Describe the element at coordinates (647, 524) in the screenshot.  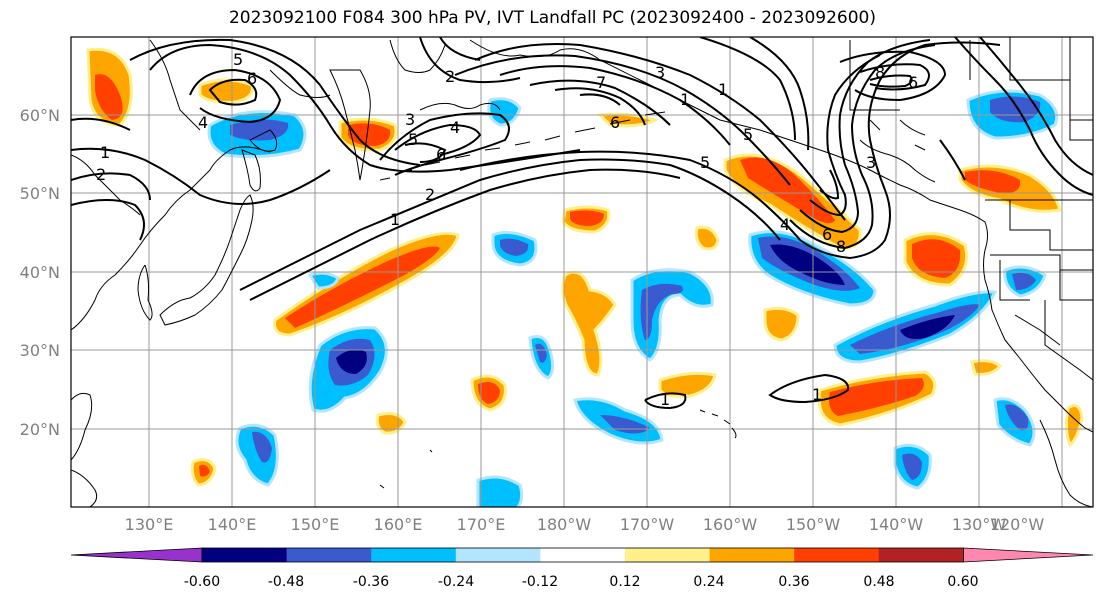
I see `lon-label: 170°W` at that location.